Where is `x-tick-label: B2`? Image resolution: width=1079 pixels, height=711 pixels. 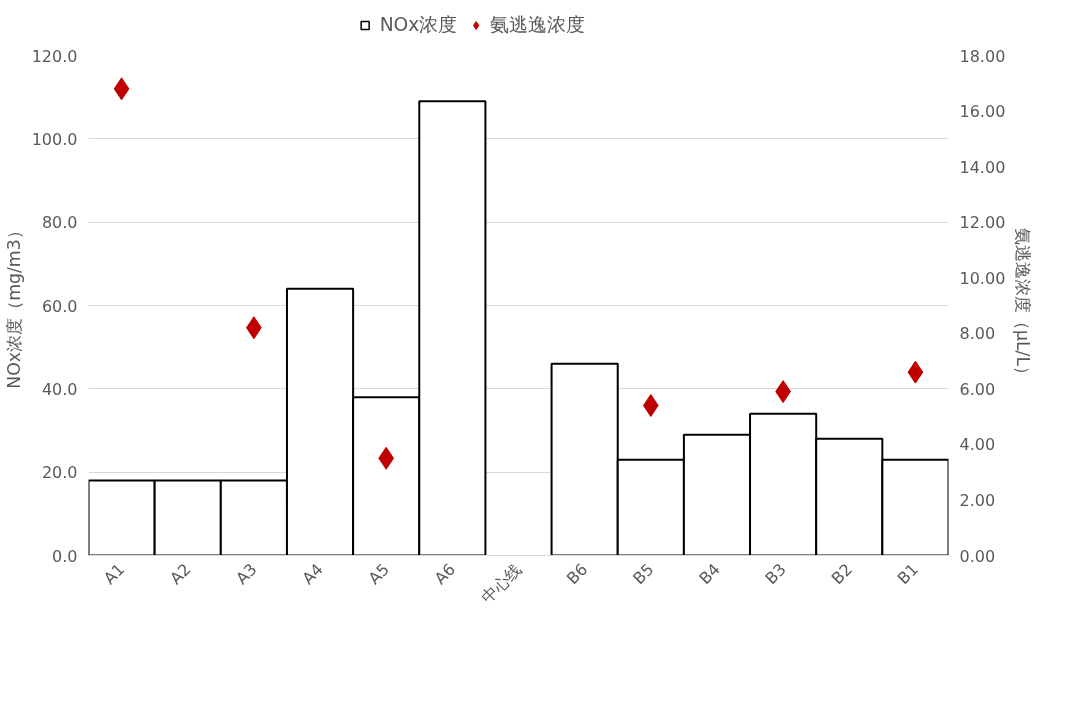 x-tick-label: B2 is located at coordinates (841, 574).